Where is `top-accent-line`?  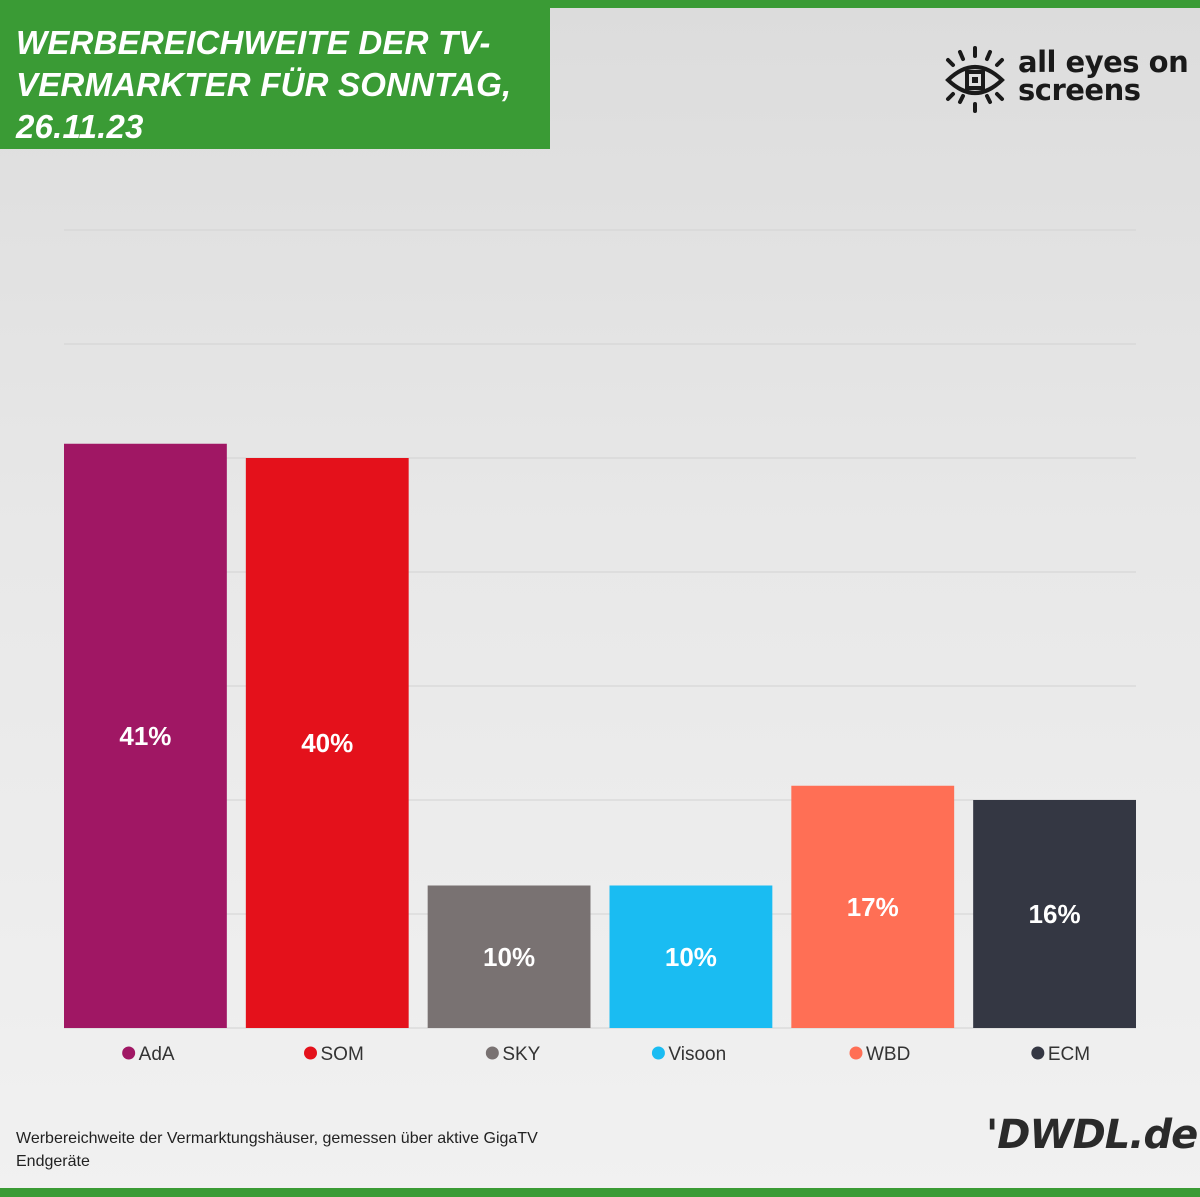
top-accent-line is located at coordinates (600, 4).